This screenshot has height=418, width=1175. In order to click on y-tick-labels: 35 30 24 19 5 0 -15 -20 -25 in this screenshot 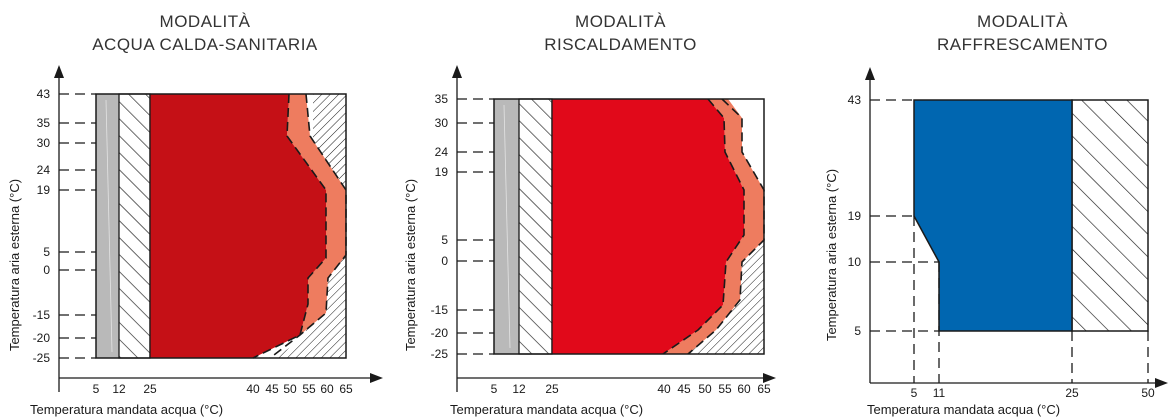, I will do `click(440, 226)`.